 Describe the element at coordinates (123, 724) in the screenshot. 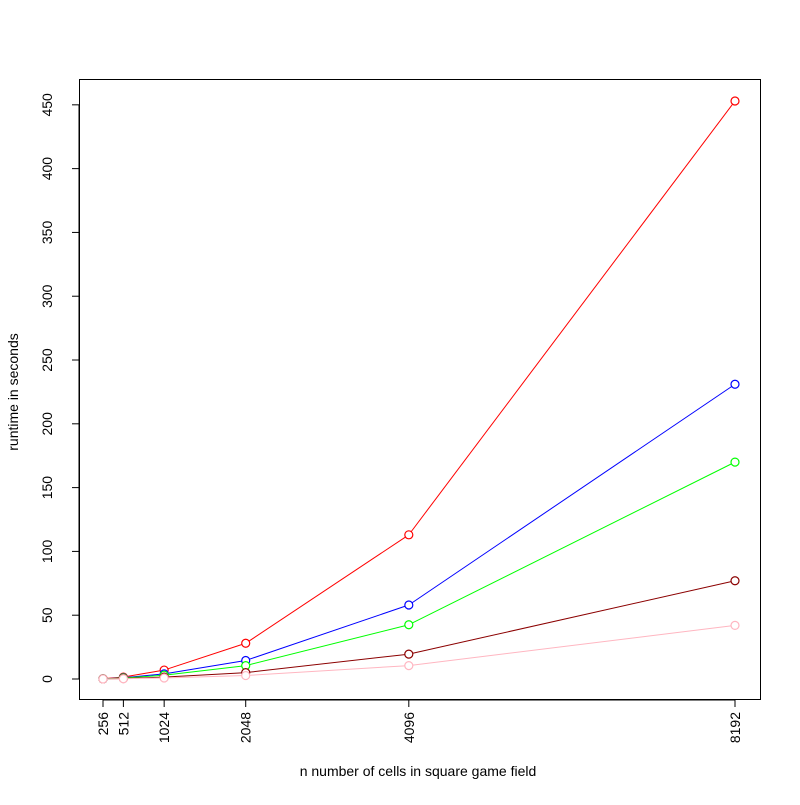

I see `x-tick-label: 512` at that location.